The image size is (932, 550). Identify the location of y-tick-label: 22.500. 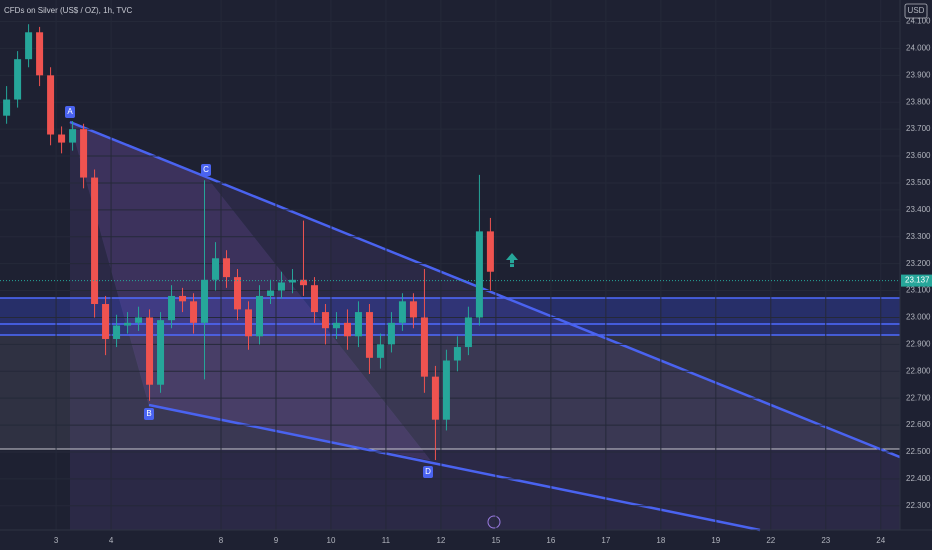
(918, 451).